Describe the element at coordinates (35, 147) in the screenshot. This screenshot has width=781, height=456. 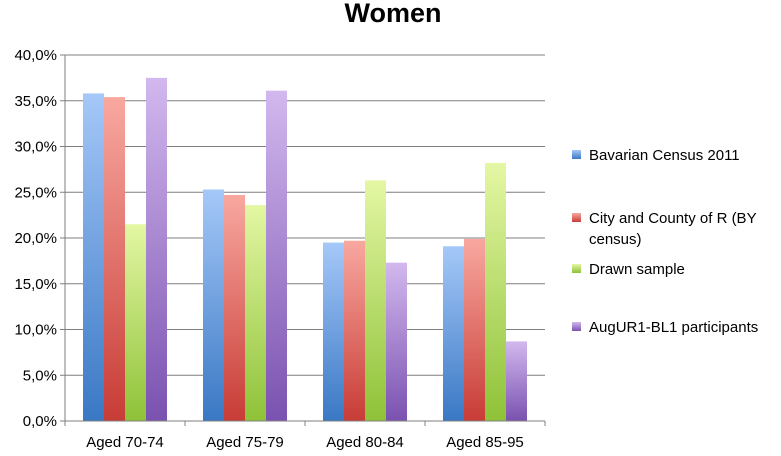
I see `y-tick-label: 30,0%` at that location.